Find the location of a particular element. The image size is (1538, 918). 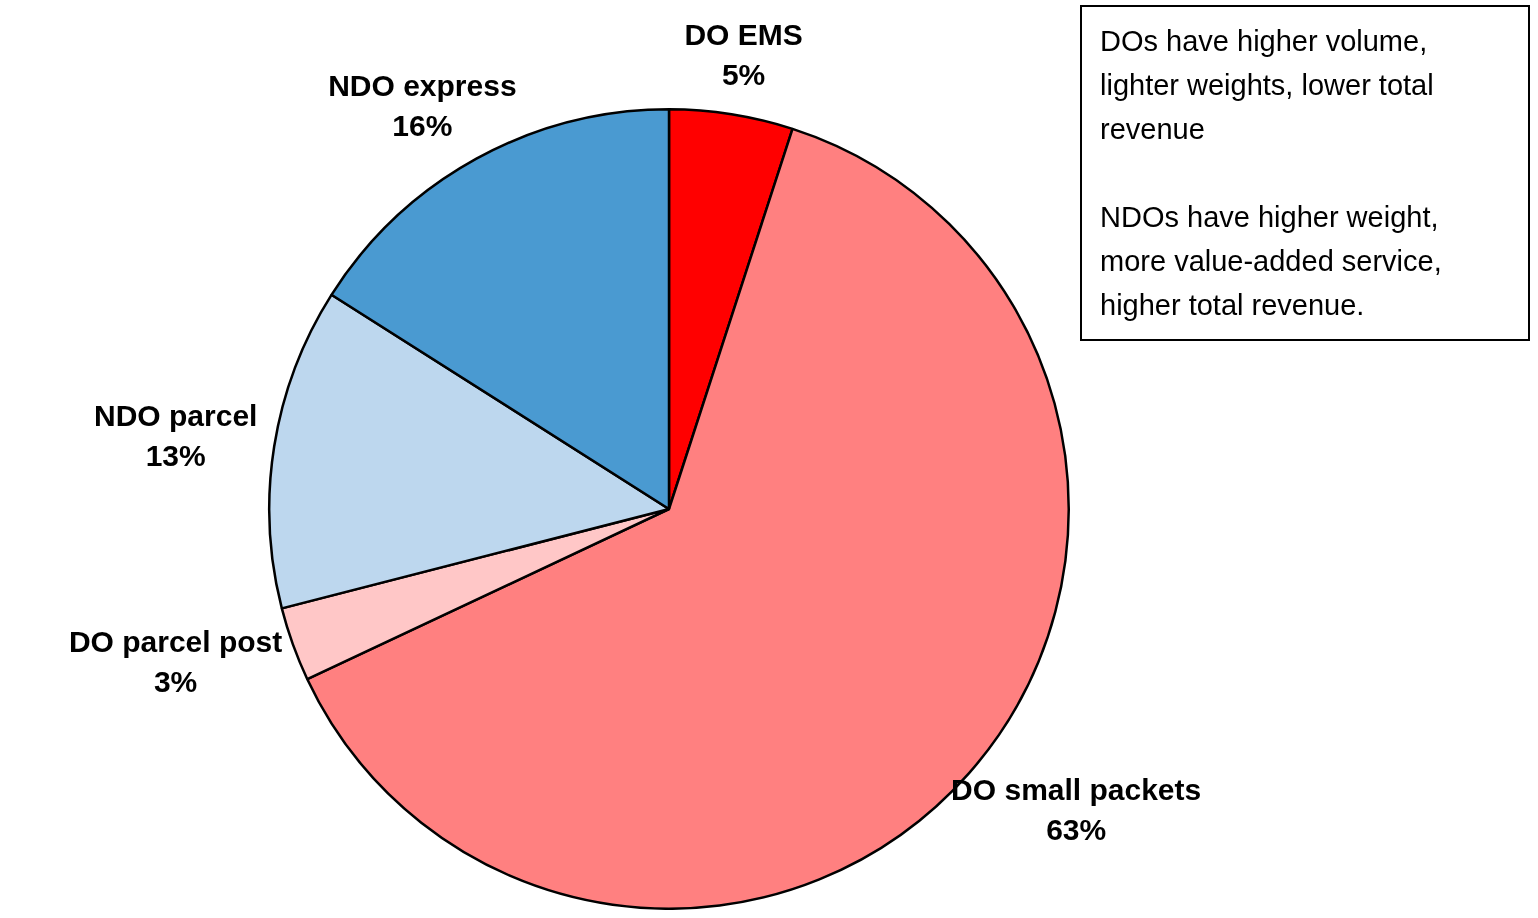

data-label: 3% is located at coordinates (175, 682).